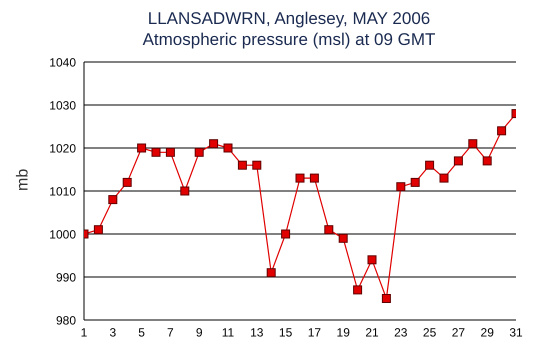  I want to click on x-tick-label: 11, so click(228, 333).